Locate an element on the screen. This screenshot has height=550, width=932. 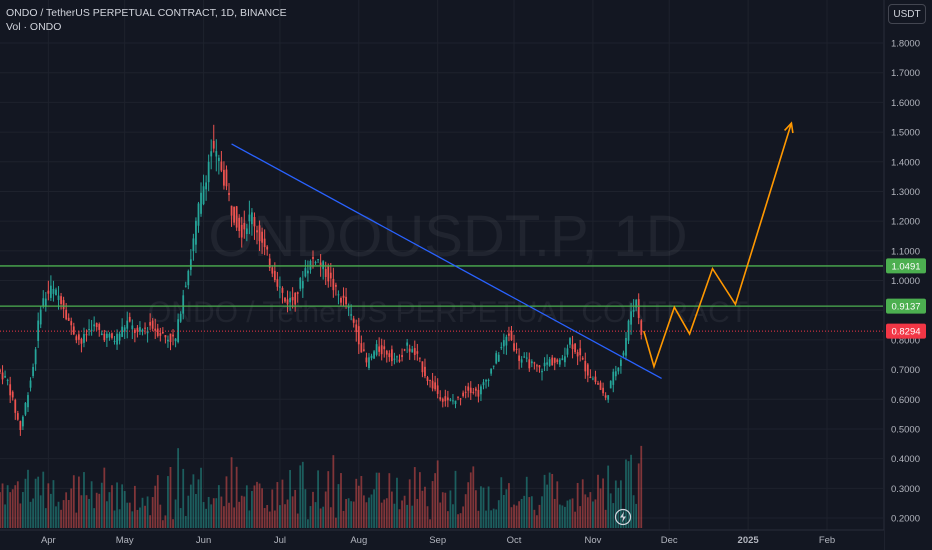
currency-button: USDT is located at coordinates (907, 14).